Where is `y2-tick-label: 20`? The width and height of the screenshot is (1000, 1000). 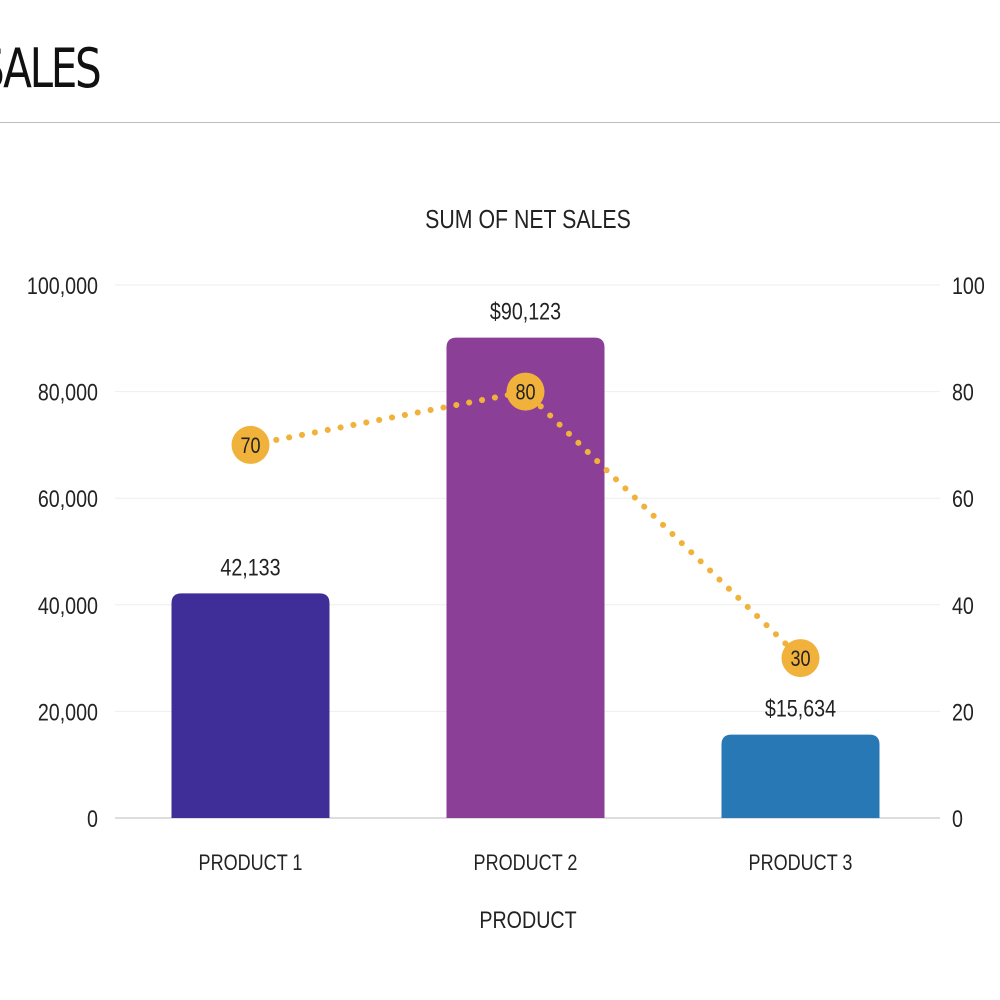
y2-tick-label: 20 is located at coordinates (963, 712).